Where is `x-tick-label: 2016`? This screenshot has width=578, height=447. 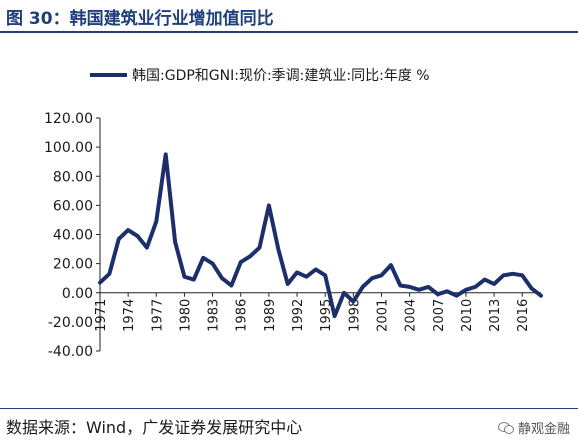 x-tick-label: 2016 is located at coordinates (523, 315).